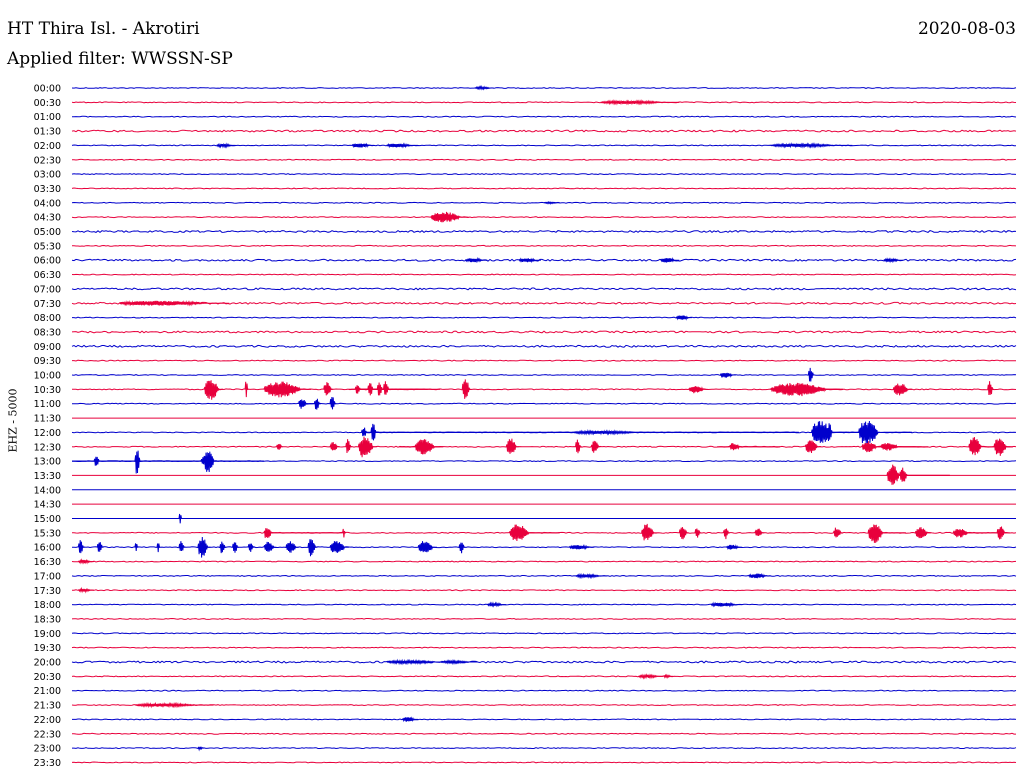 This screenshot has height=780, width=1024. Describe the element at coordinates (47, 462) in the screenshot. I see `time-tick-1300: 13:00` at that location.